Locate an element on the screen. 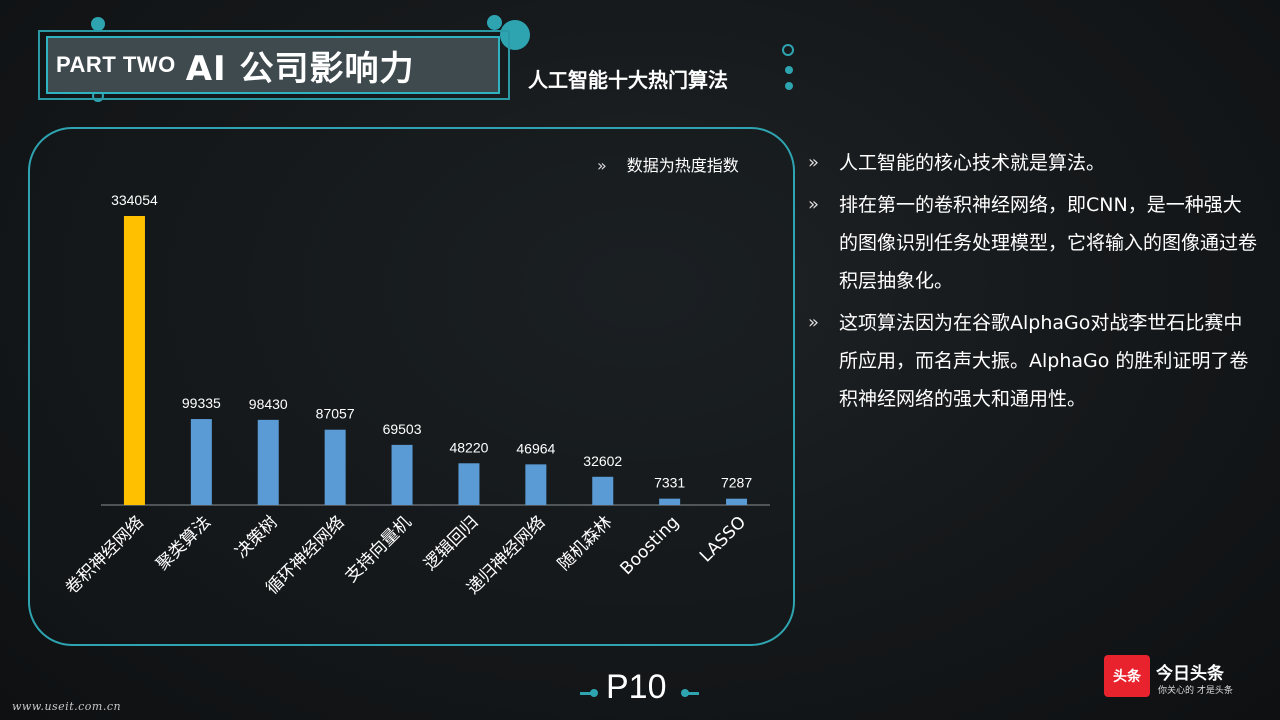  data-label: 98430 is located at coordinates (268, 404).